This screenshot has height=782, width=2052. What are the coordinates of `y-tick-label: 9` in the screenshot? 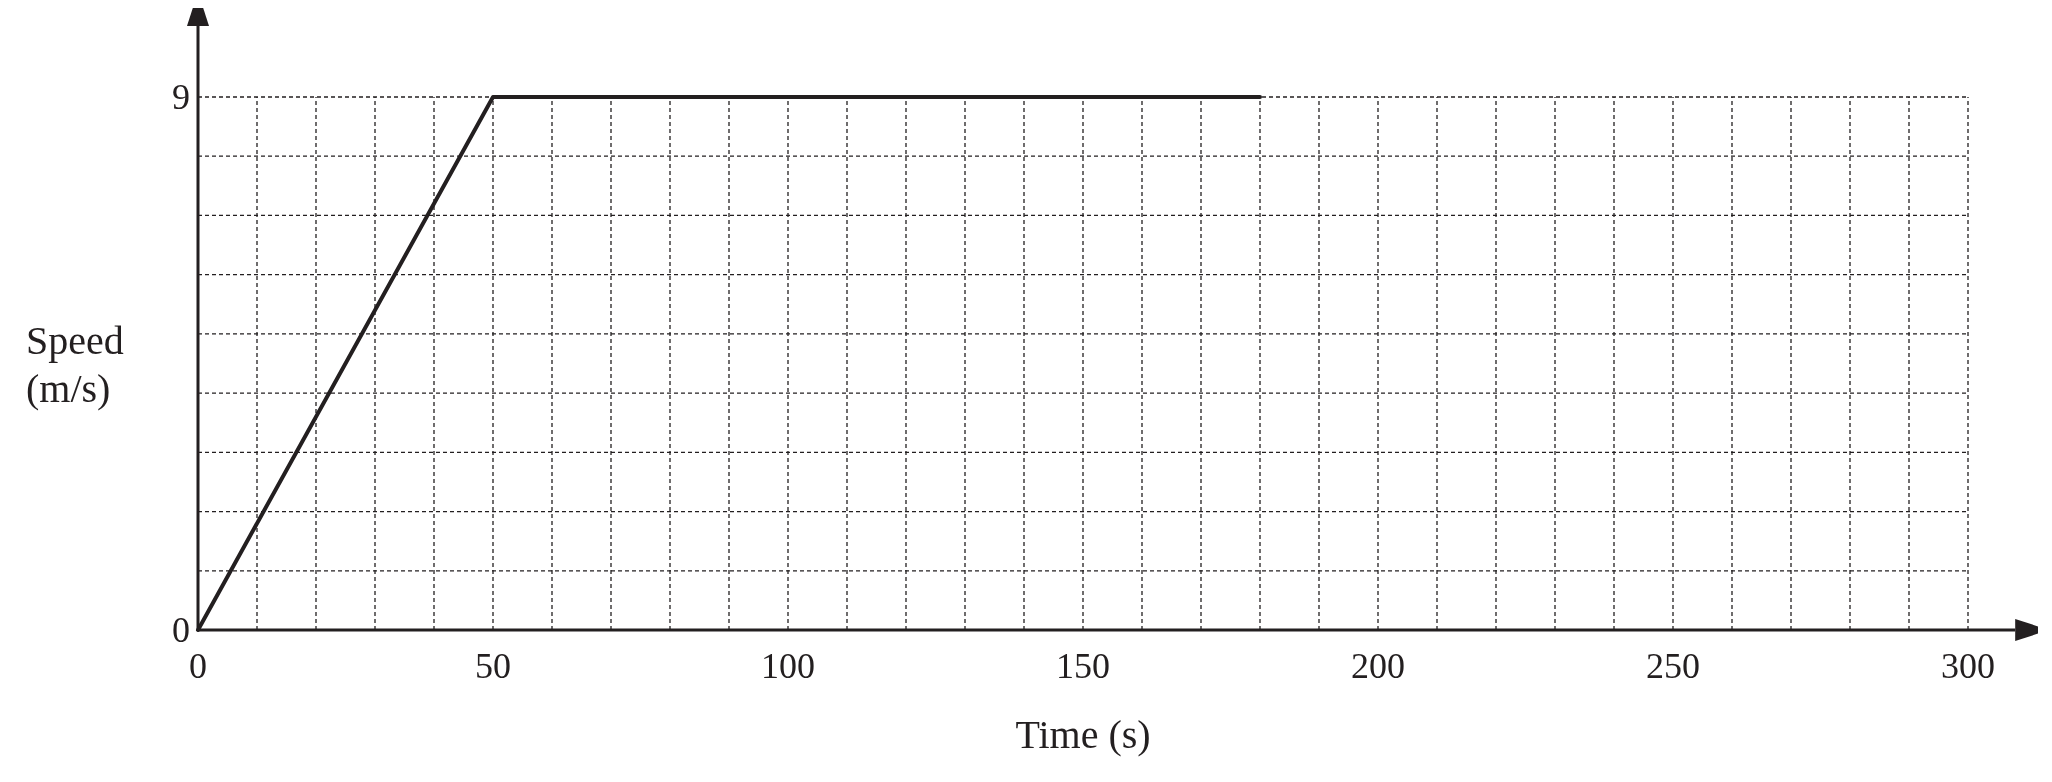 It's located at (181, 97).